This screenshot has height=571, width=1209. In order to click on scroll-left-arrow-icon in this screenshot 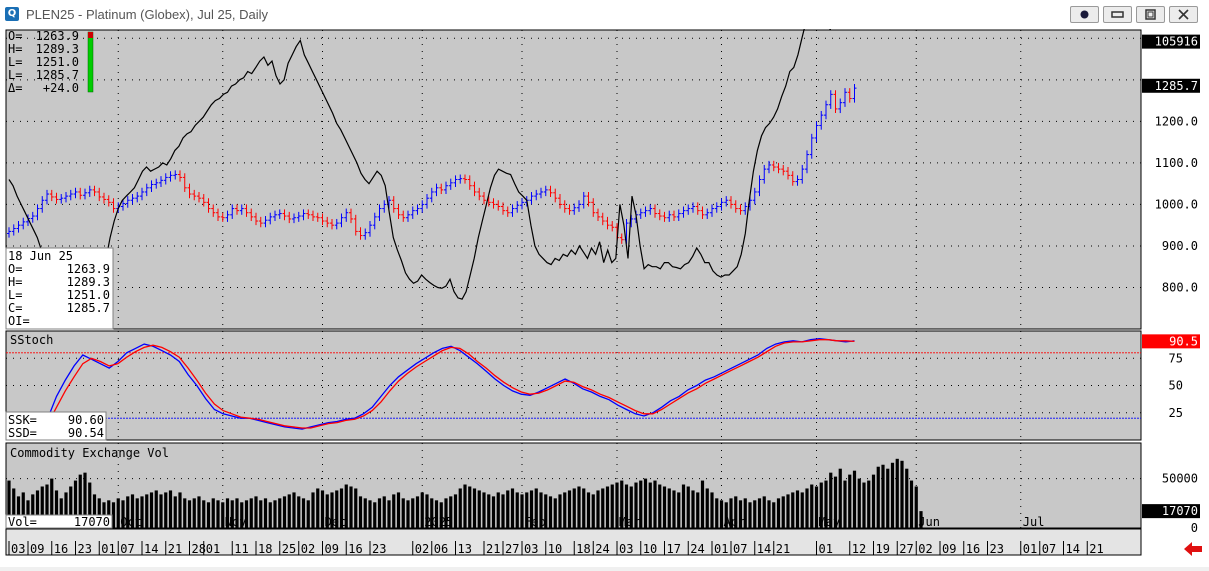, I will do `click(1193, 549)`.